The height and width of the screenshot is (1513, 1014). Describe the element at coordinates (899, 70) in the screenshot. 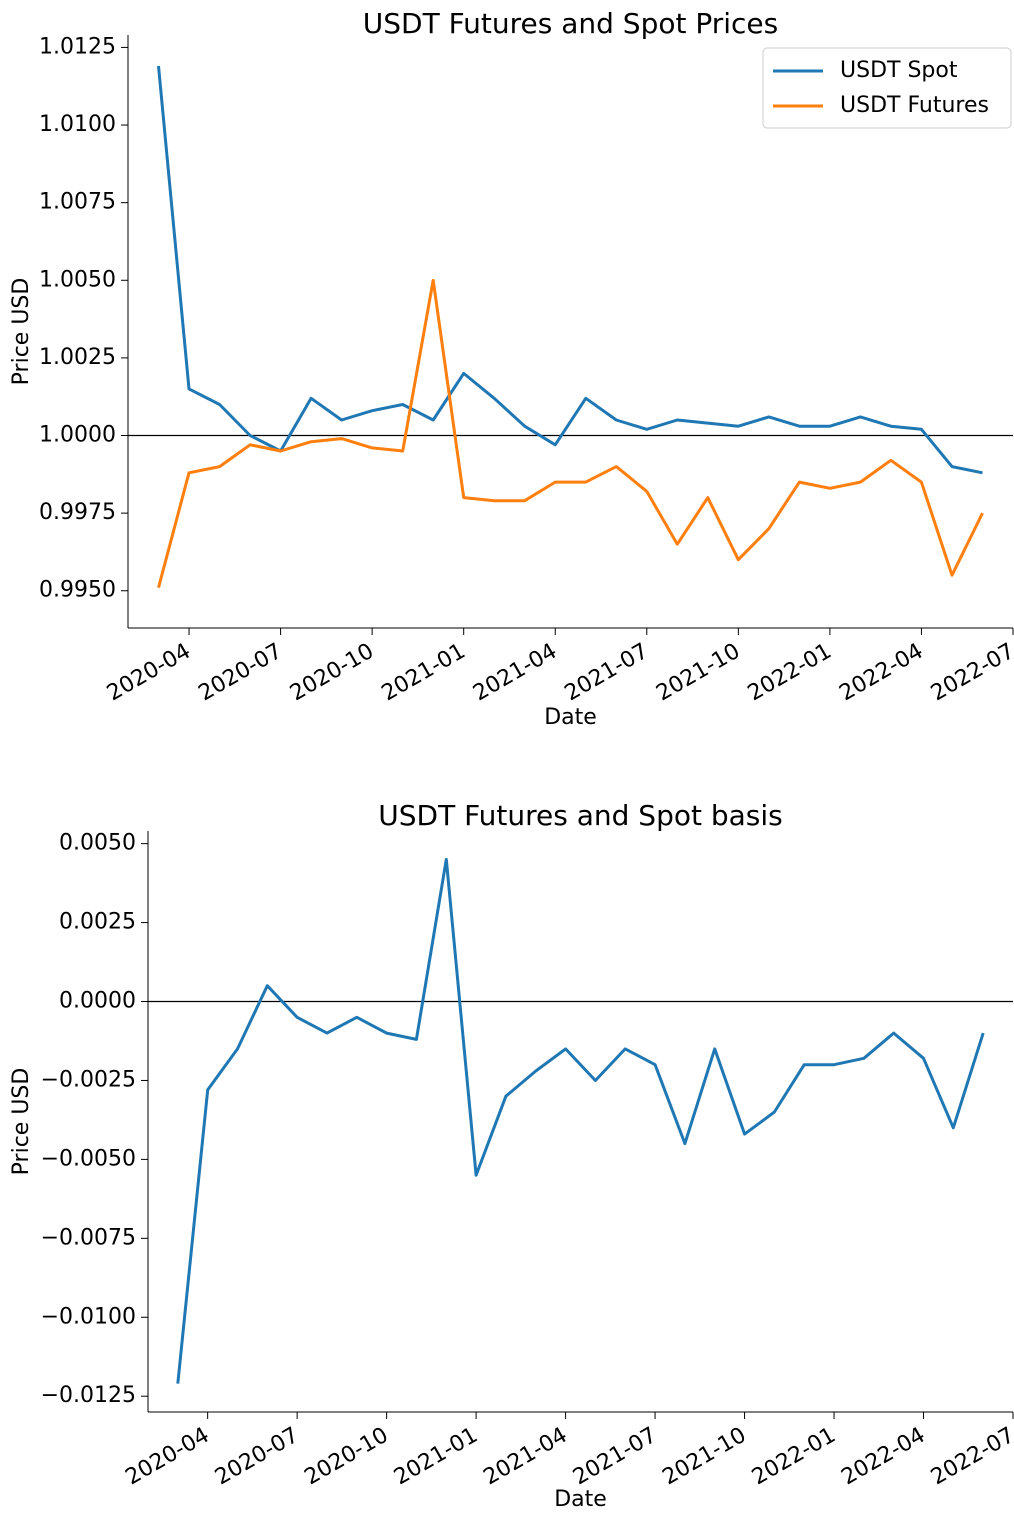

I see `legend-label: USDT Spot` at that location.